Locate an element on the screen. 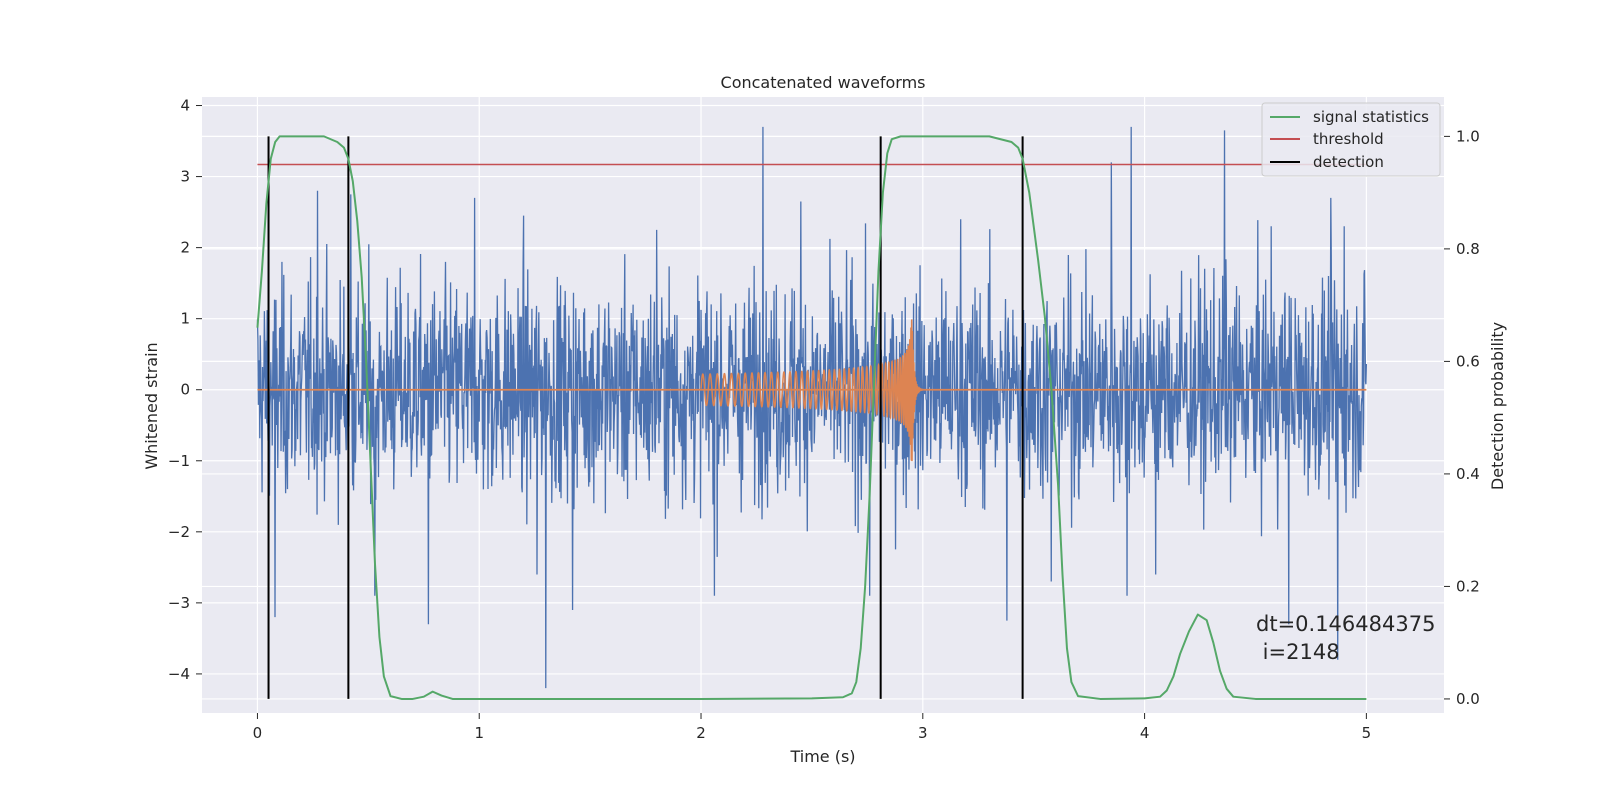  y-tick-label: −4 is located at coordinates (179, 674).